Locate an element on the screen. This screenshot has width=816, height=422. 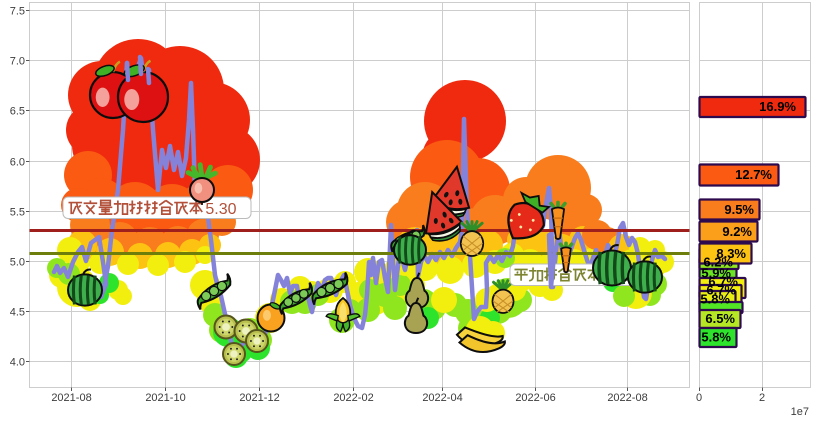
svg-text: 4.5 is located at coordinates (17, 313).